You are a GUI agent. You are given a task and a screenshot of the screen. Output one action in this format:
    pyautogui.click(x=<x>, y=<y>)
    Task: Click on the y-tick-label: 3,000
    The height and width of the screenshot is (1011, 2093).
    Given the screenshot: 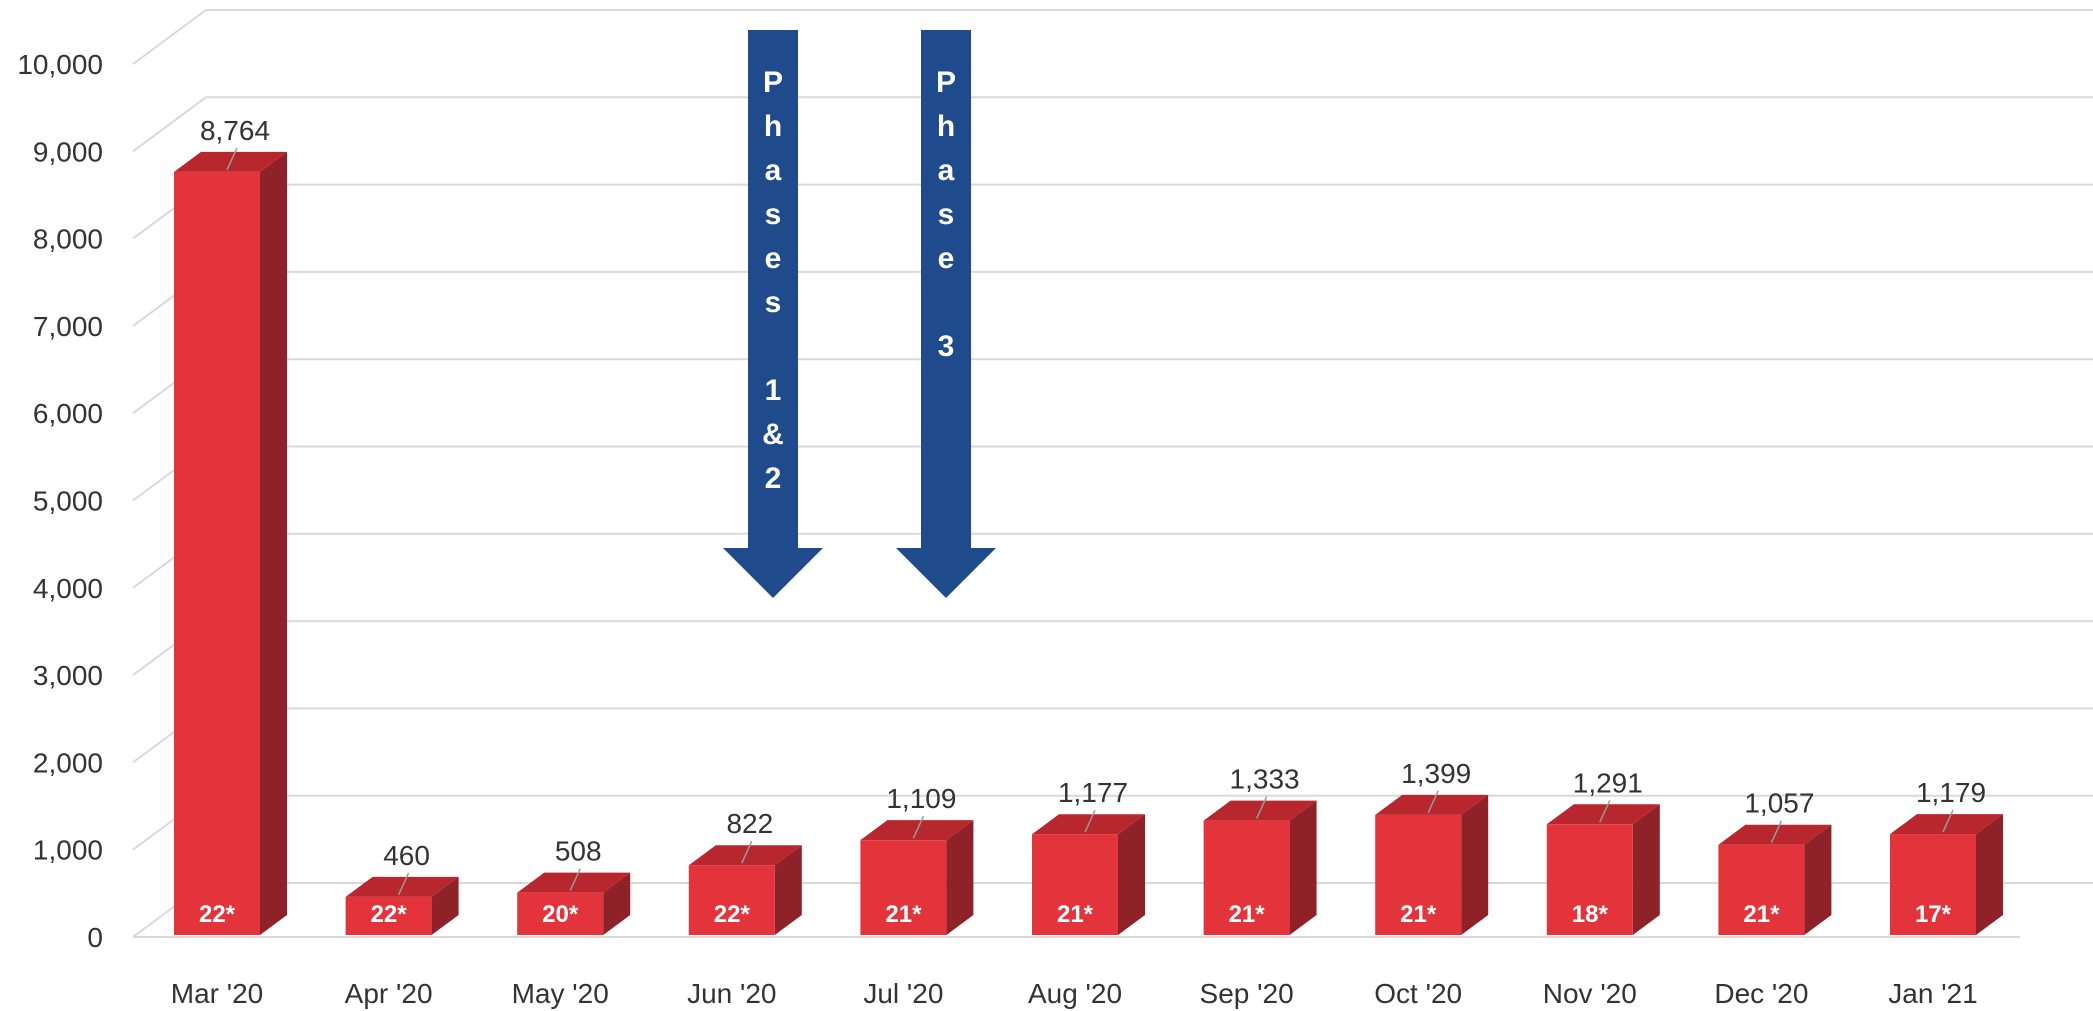 What is the action you would take?
    pyautogui.click(x=68, y=675)
    